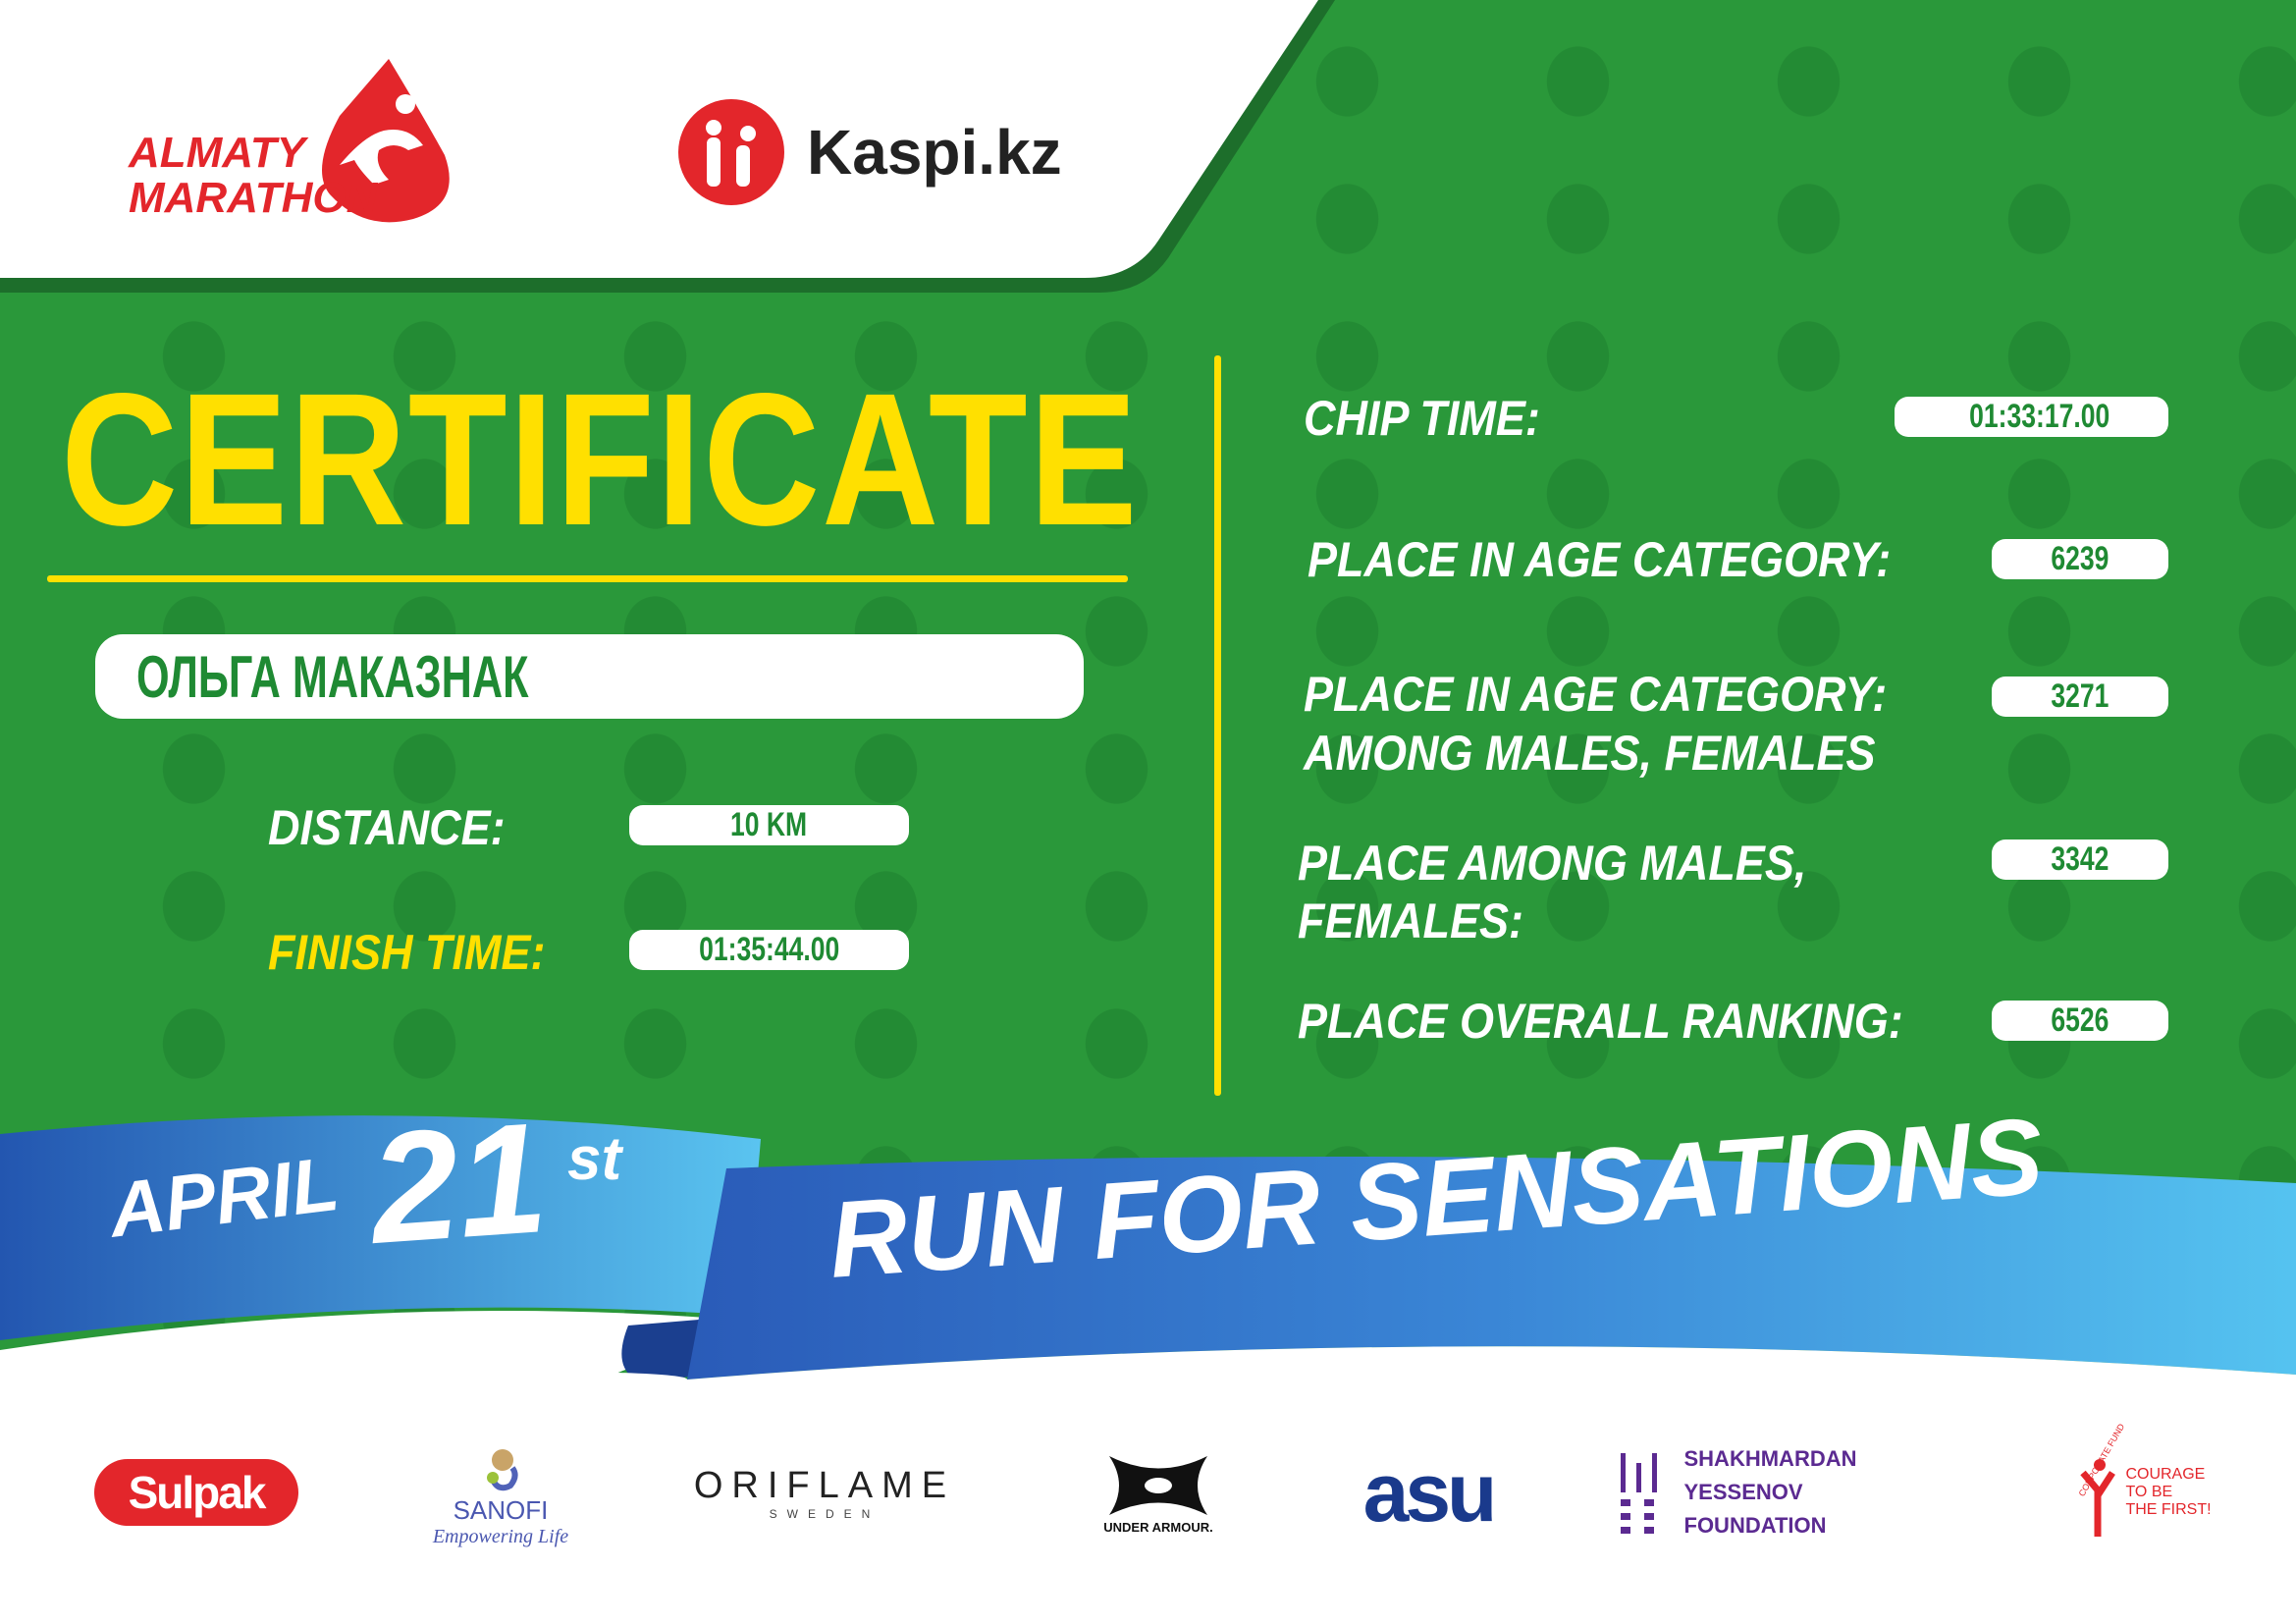 The image size is (2296, 1624). I want to click on place-age-value-box: 6239, so click(2080, 559).